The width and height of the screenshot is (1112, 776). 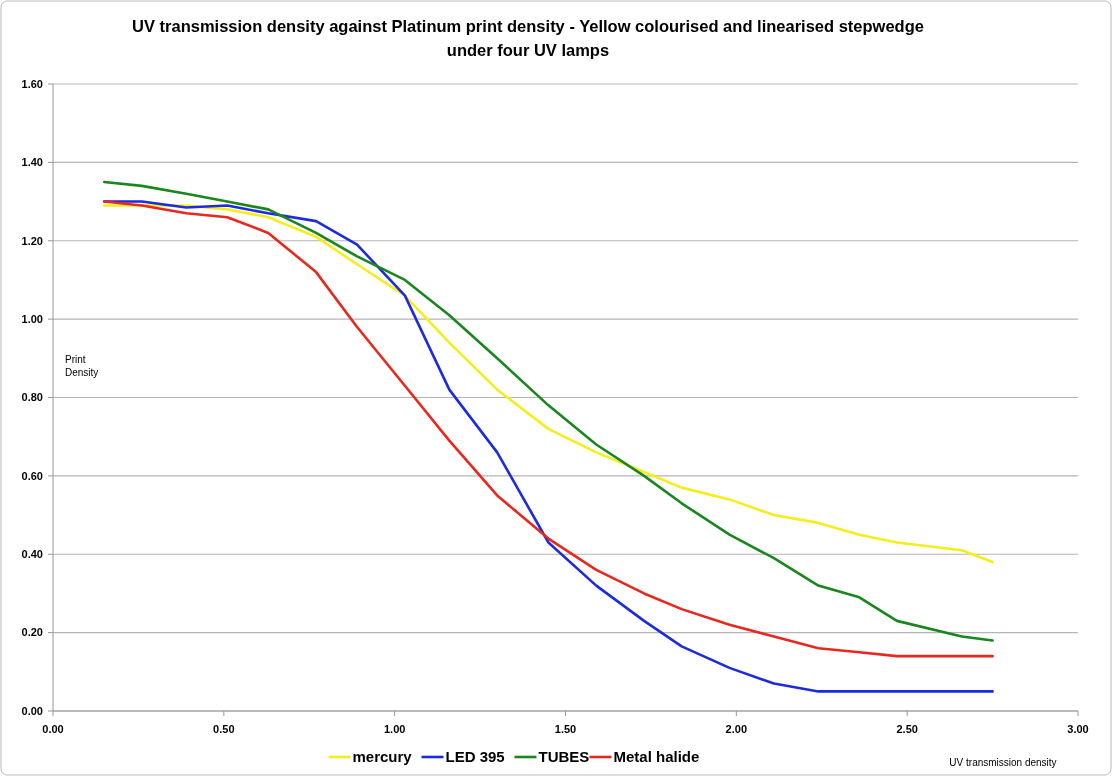 I want to click on x-tick-label: 2.00, so click(x=736, y=729).